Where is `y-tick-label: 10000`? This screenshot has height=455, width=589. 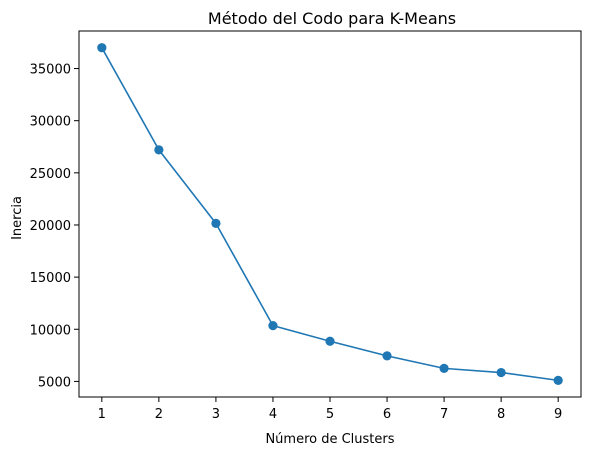
y-tick-label: 10000 is located at coordinates (50, 330).